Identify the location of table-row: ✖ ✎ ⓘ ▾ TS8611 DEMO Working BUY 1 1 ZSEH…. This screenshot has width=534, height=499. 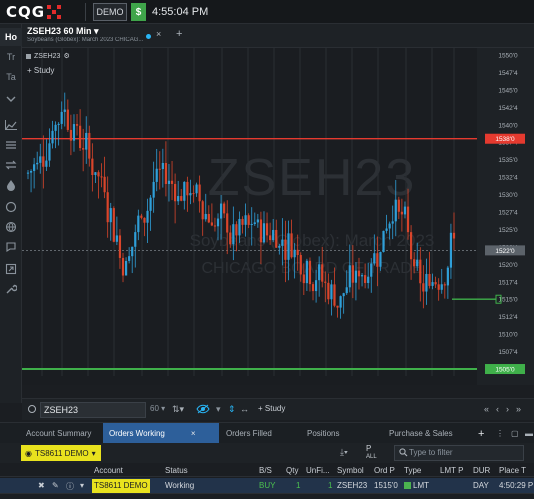
(267, 486).